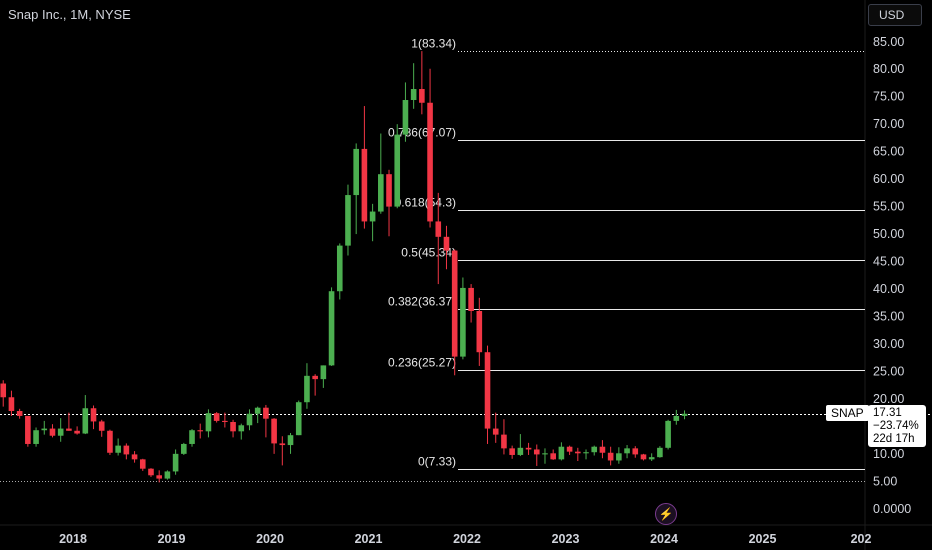  What do you see at coordinates (895, 15) in the screenshot?
I see `currency-button: USD` at bounding box center [895, 15].